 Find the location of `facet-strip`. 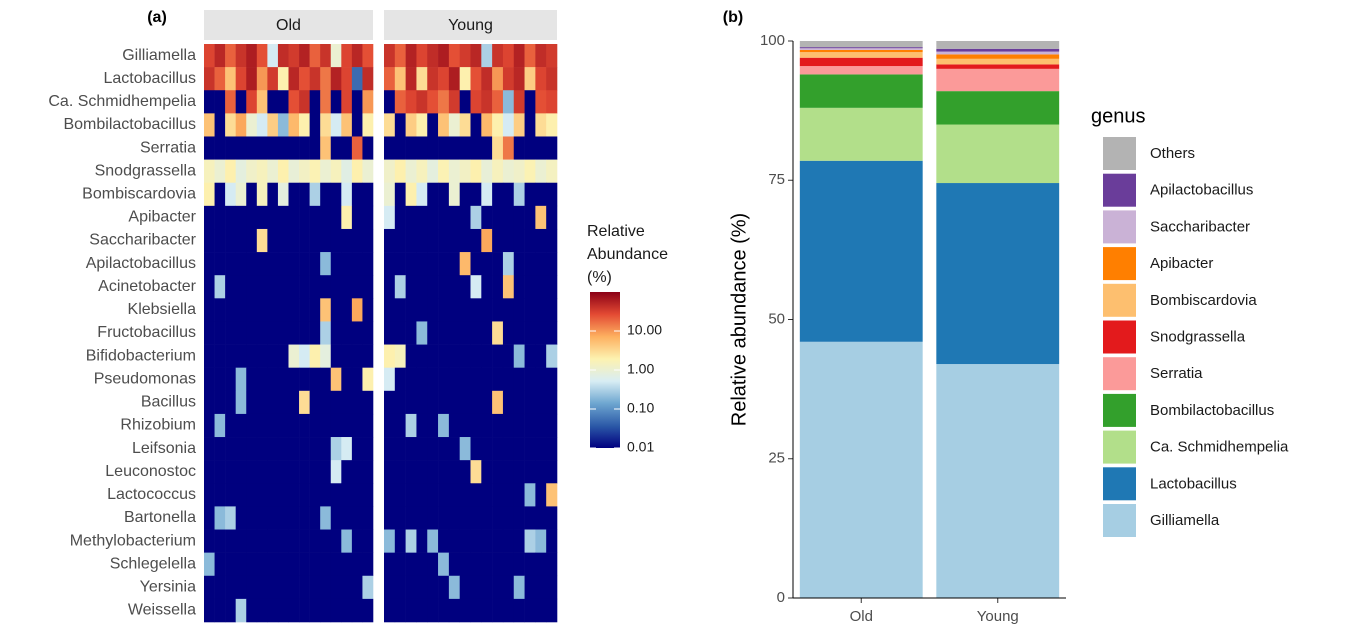

facet-strip is located at coordinates (470, 25).